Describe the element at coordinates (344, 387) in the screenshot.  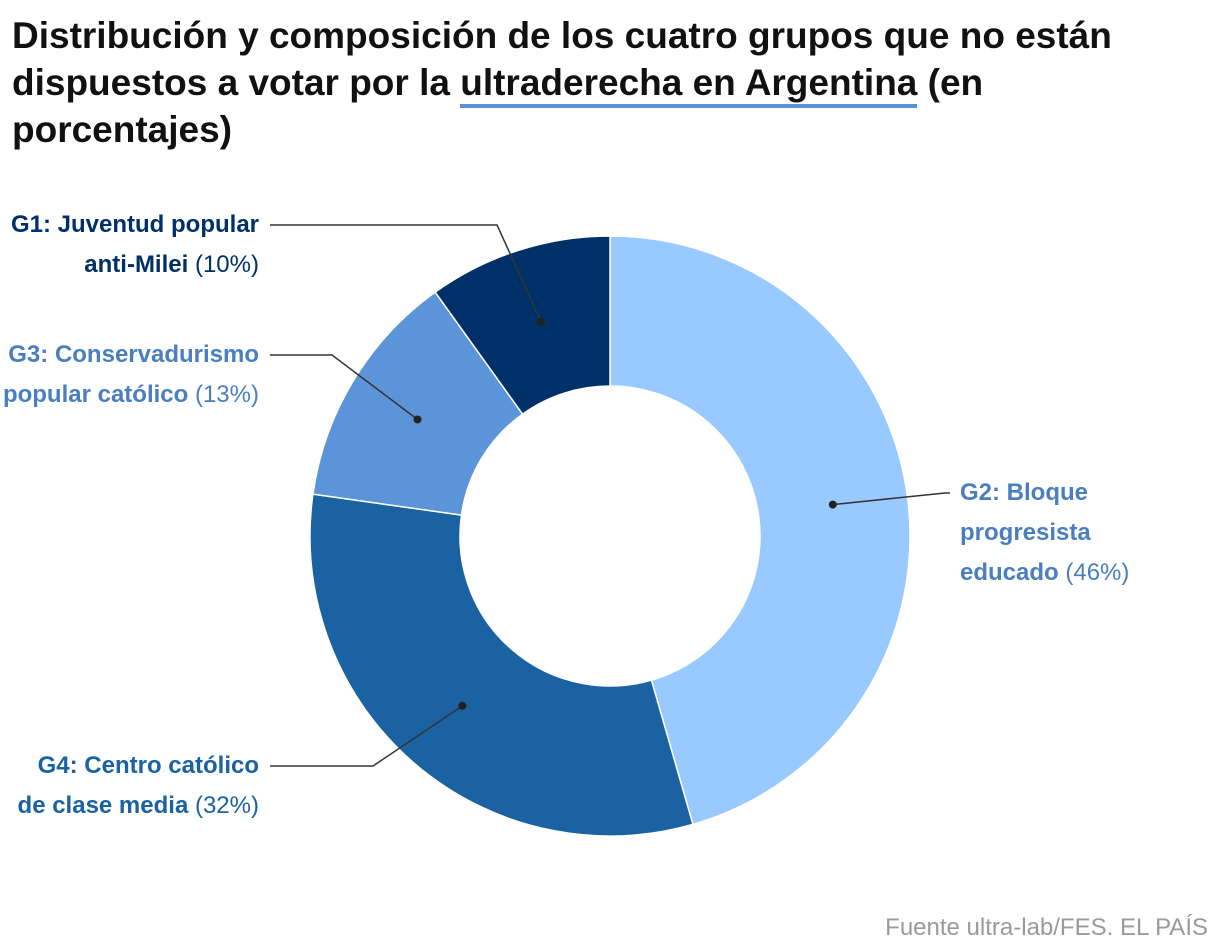
I see `leader-line-g3` at that location.